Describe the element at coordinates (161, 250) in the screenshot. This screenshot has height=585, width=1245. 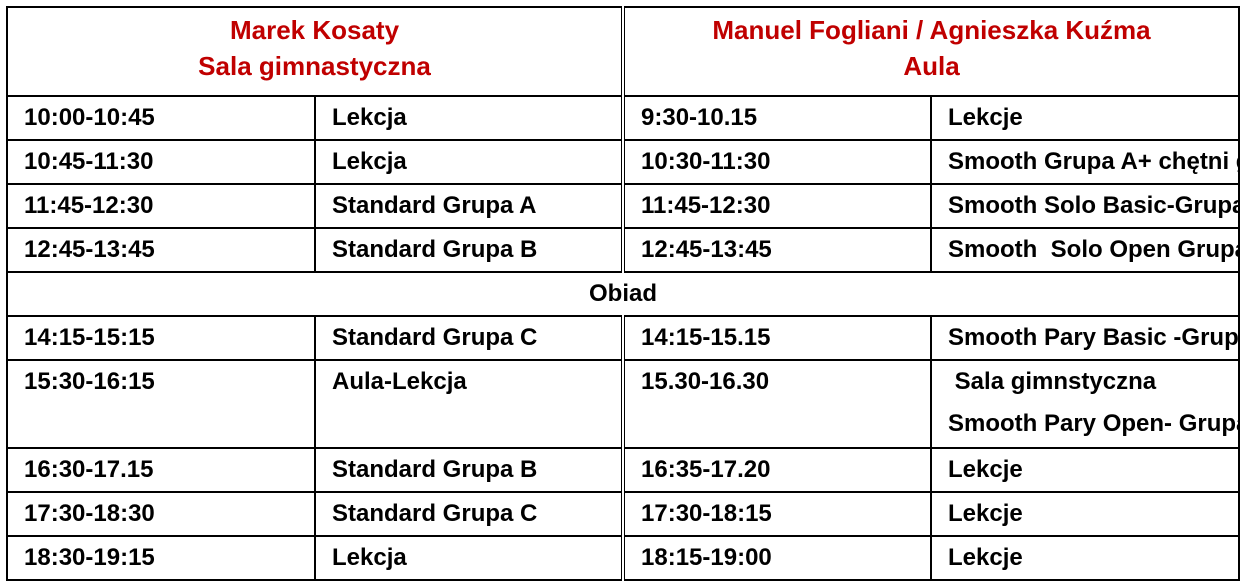
I see `left-time: 12:45-13:45` at that location.